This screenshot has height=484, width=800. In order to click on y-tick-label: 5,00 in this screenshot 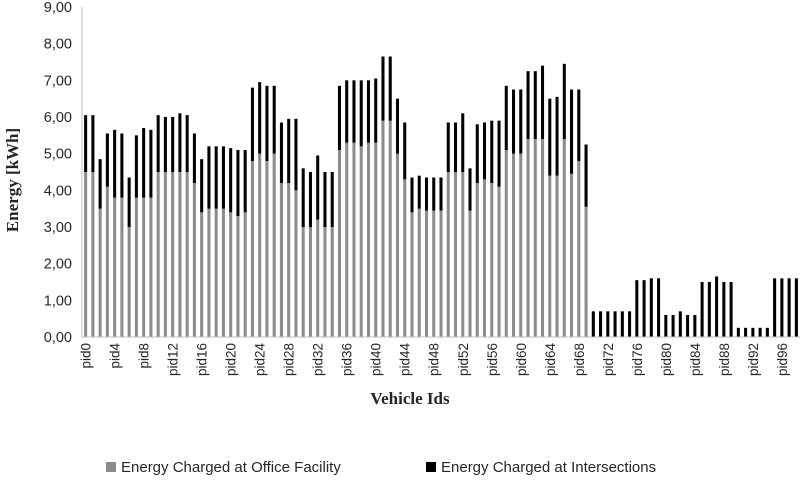, I will do `click(58, 155)`.